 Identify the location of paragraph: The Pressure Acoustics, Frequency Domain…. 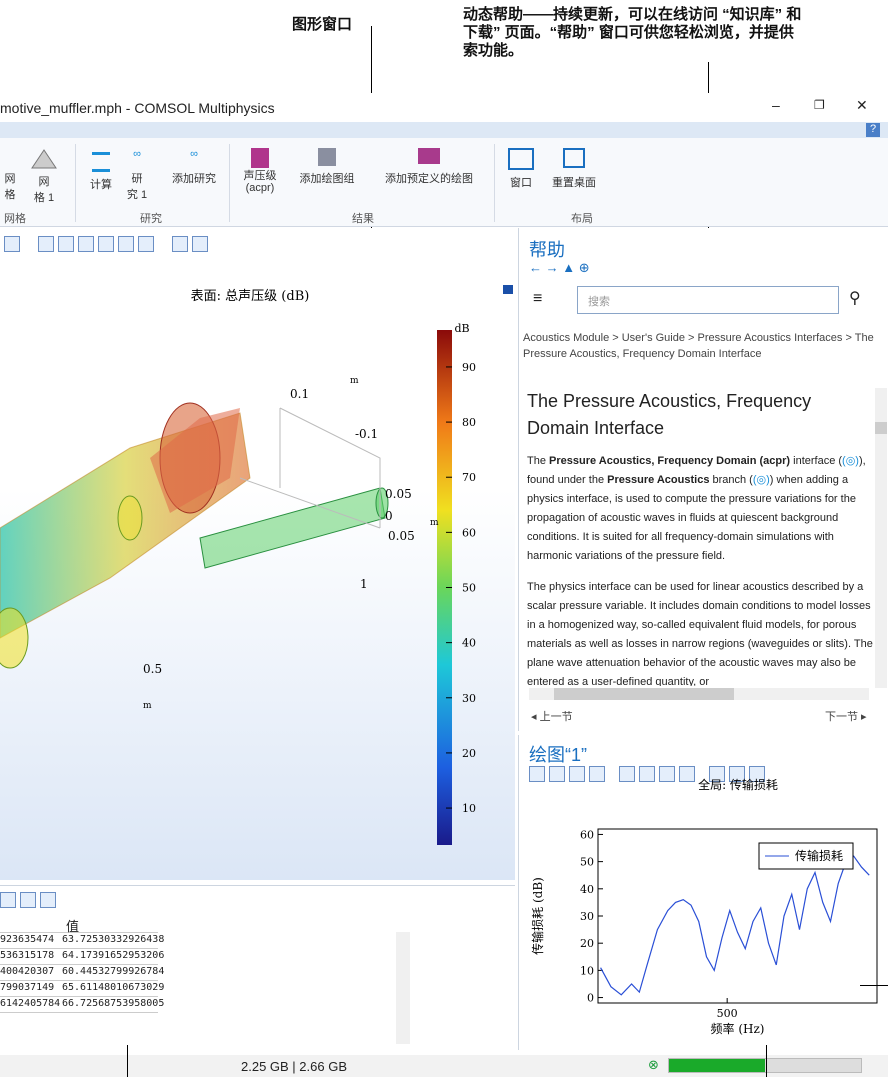
(702, 509).